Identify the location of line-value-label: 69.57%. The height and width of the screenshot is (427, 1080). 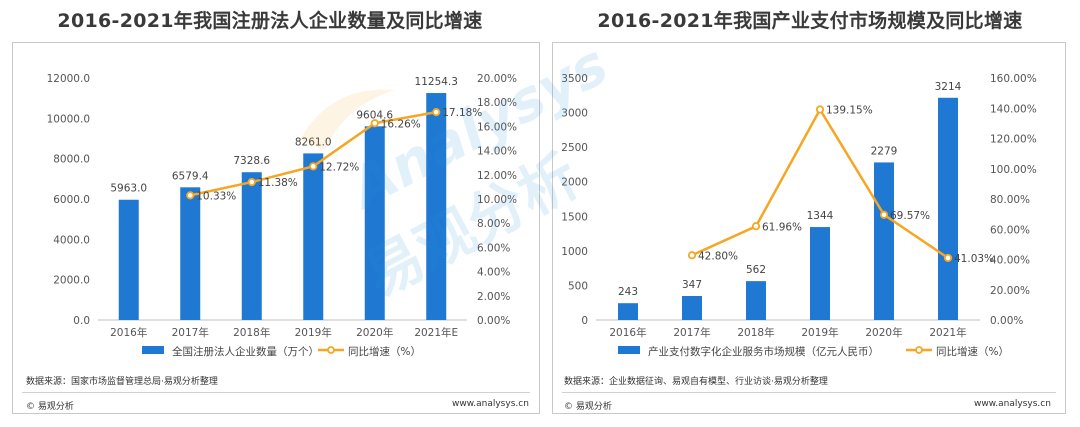
(910, 216).